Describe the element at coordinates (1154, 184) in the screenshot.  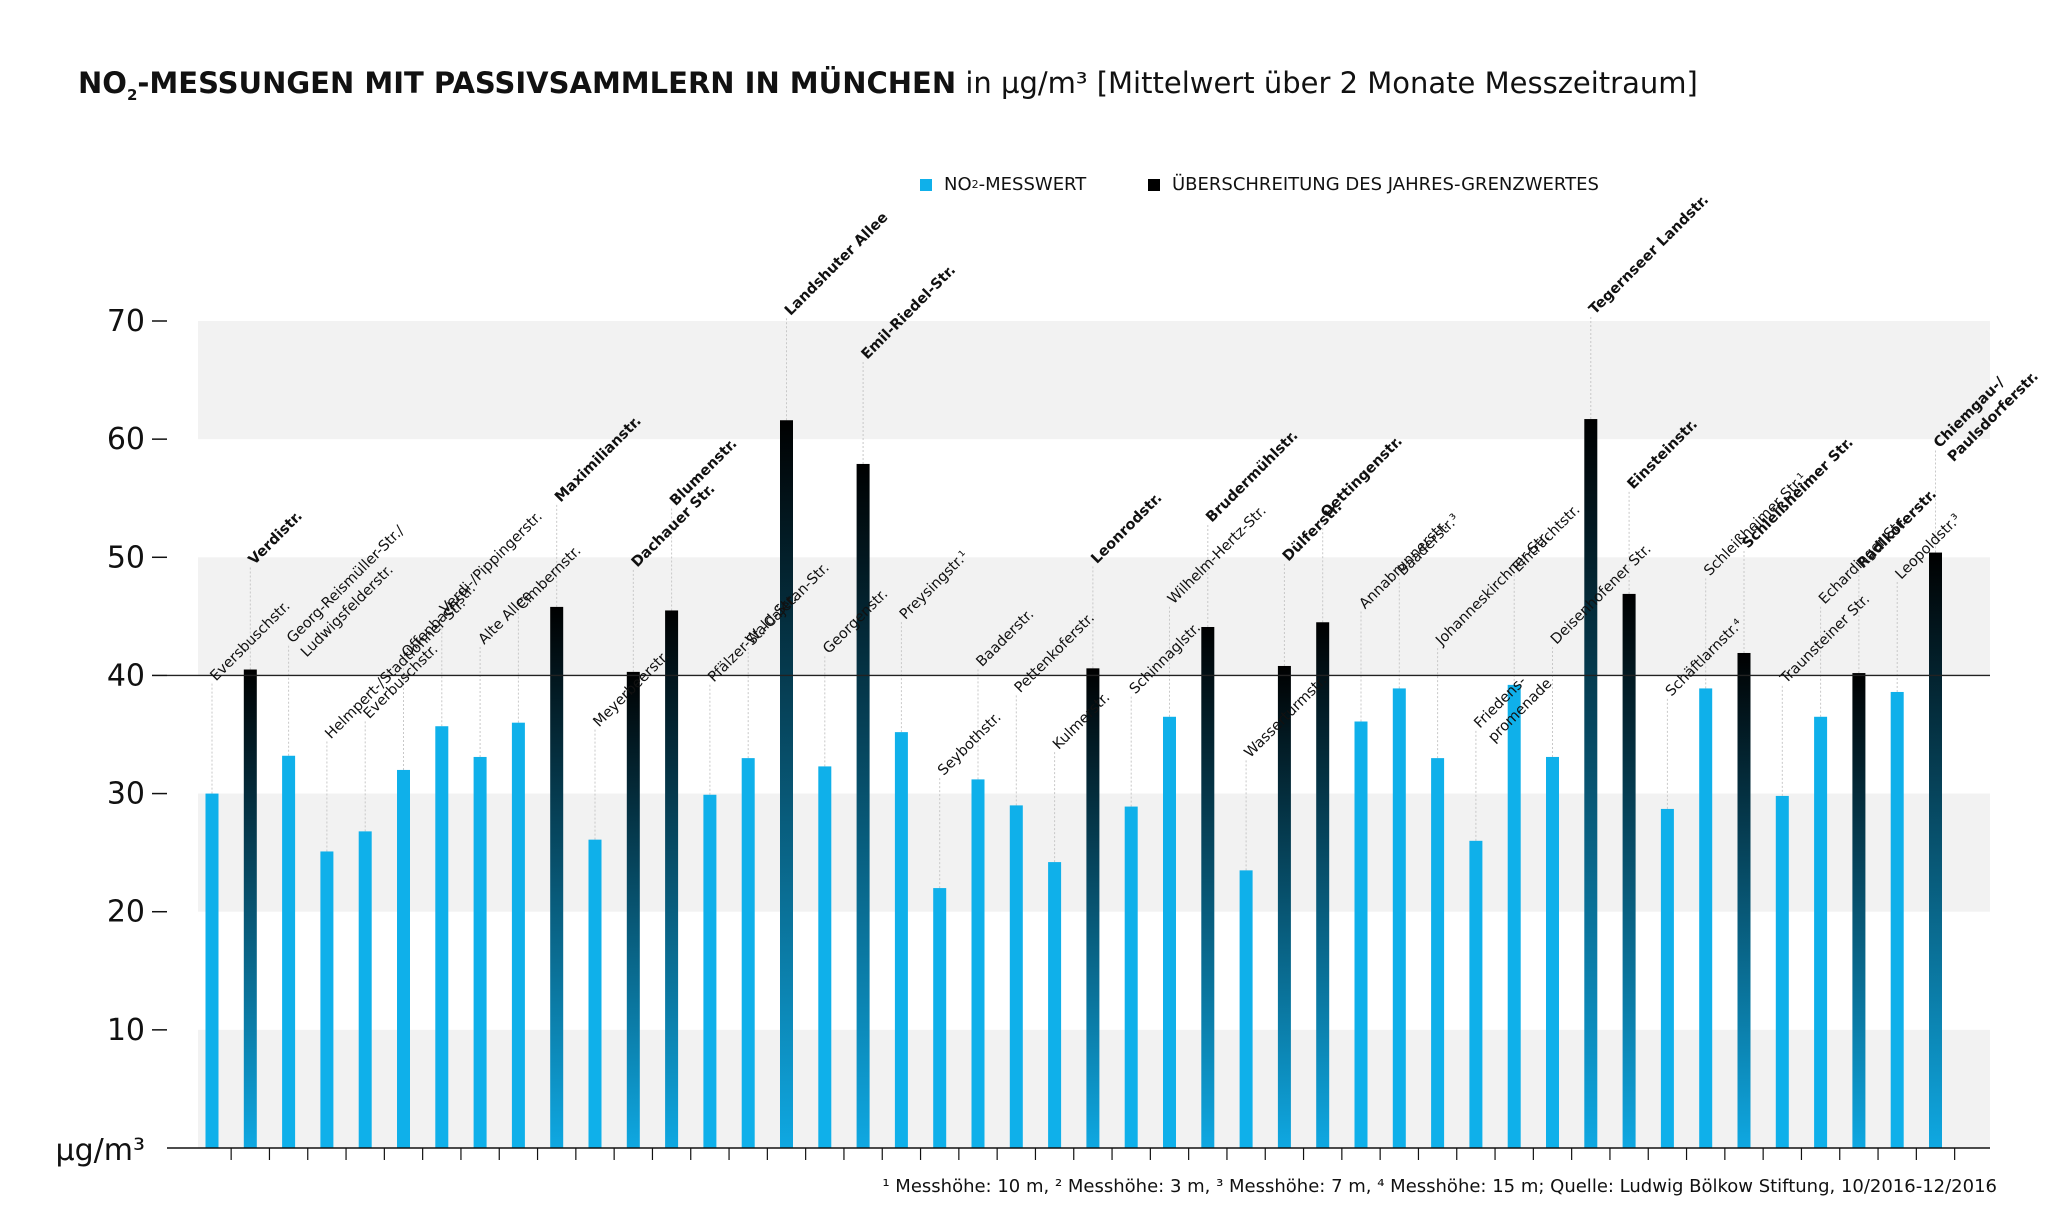
I see `legend-swatch-exceedance` at that location.